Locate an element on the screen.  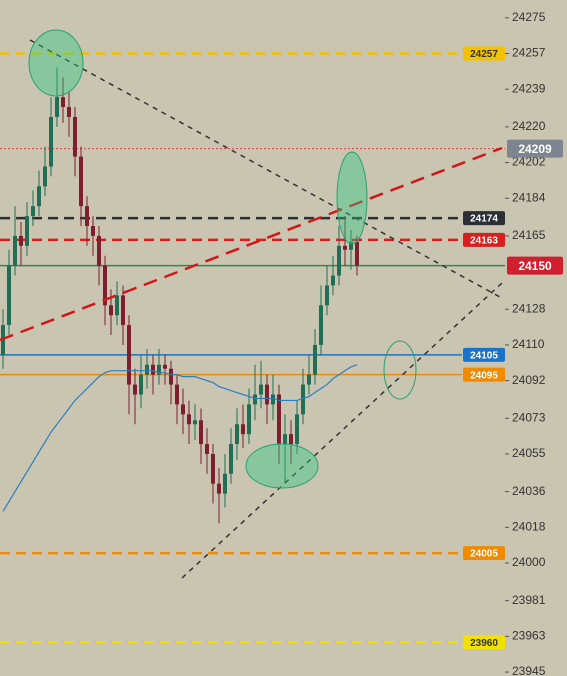
y-tick-label: 23963 is located at coordinates (529, 636).